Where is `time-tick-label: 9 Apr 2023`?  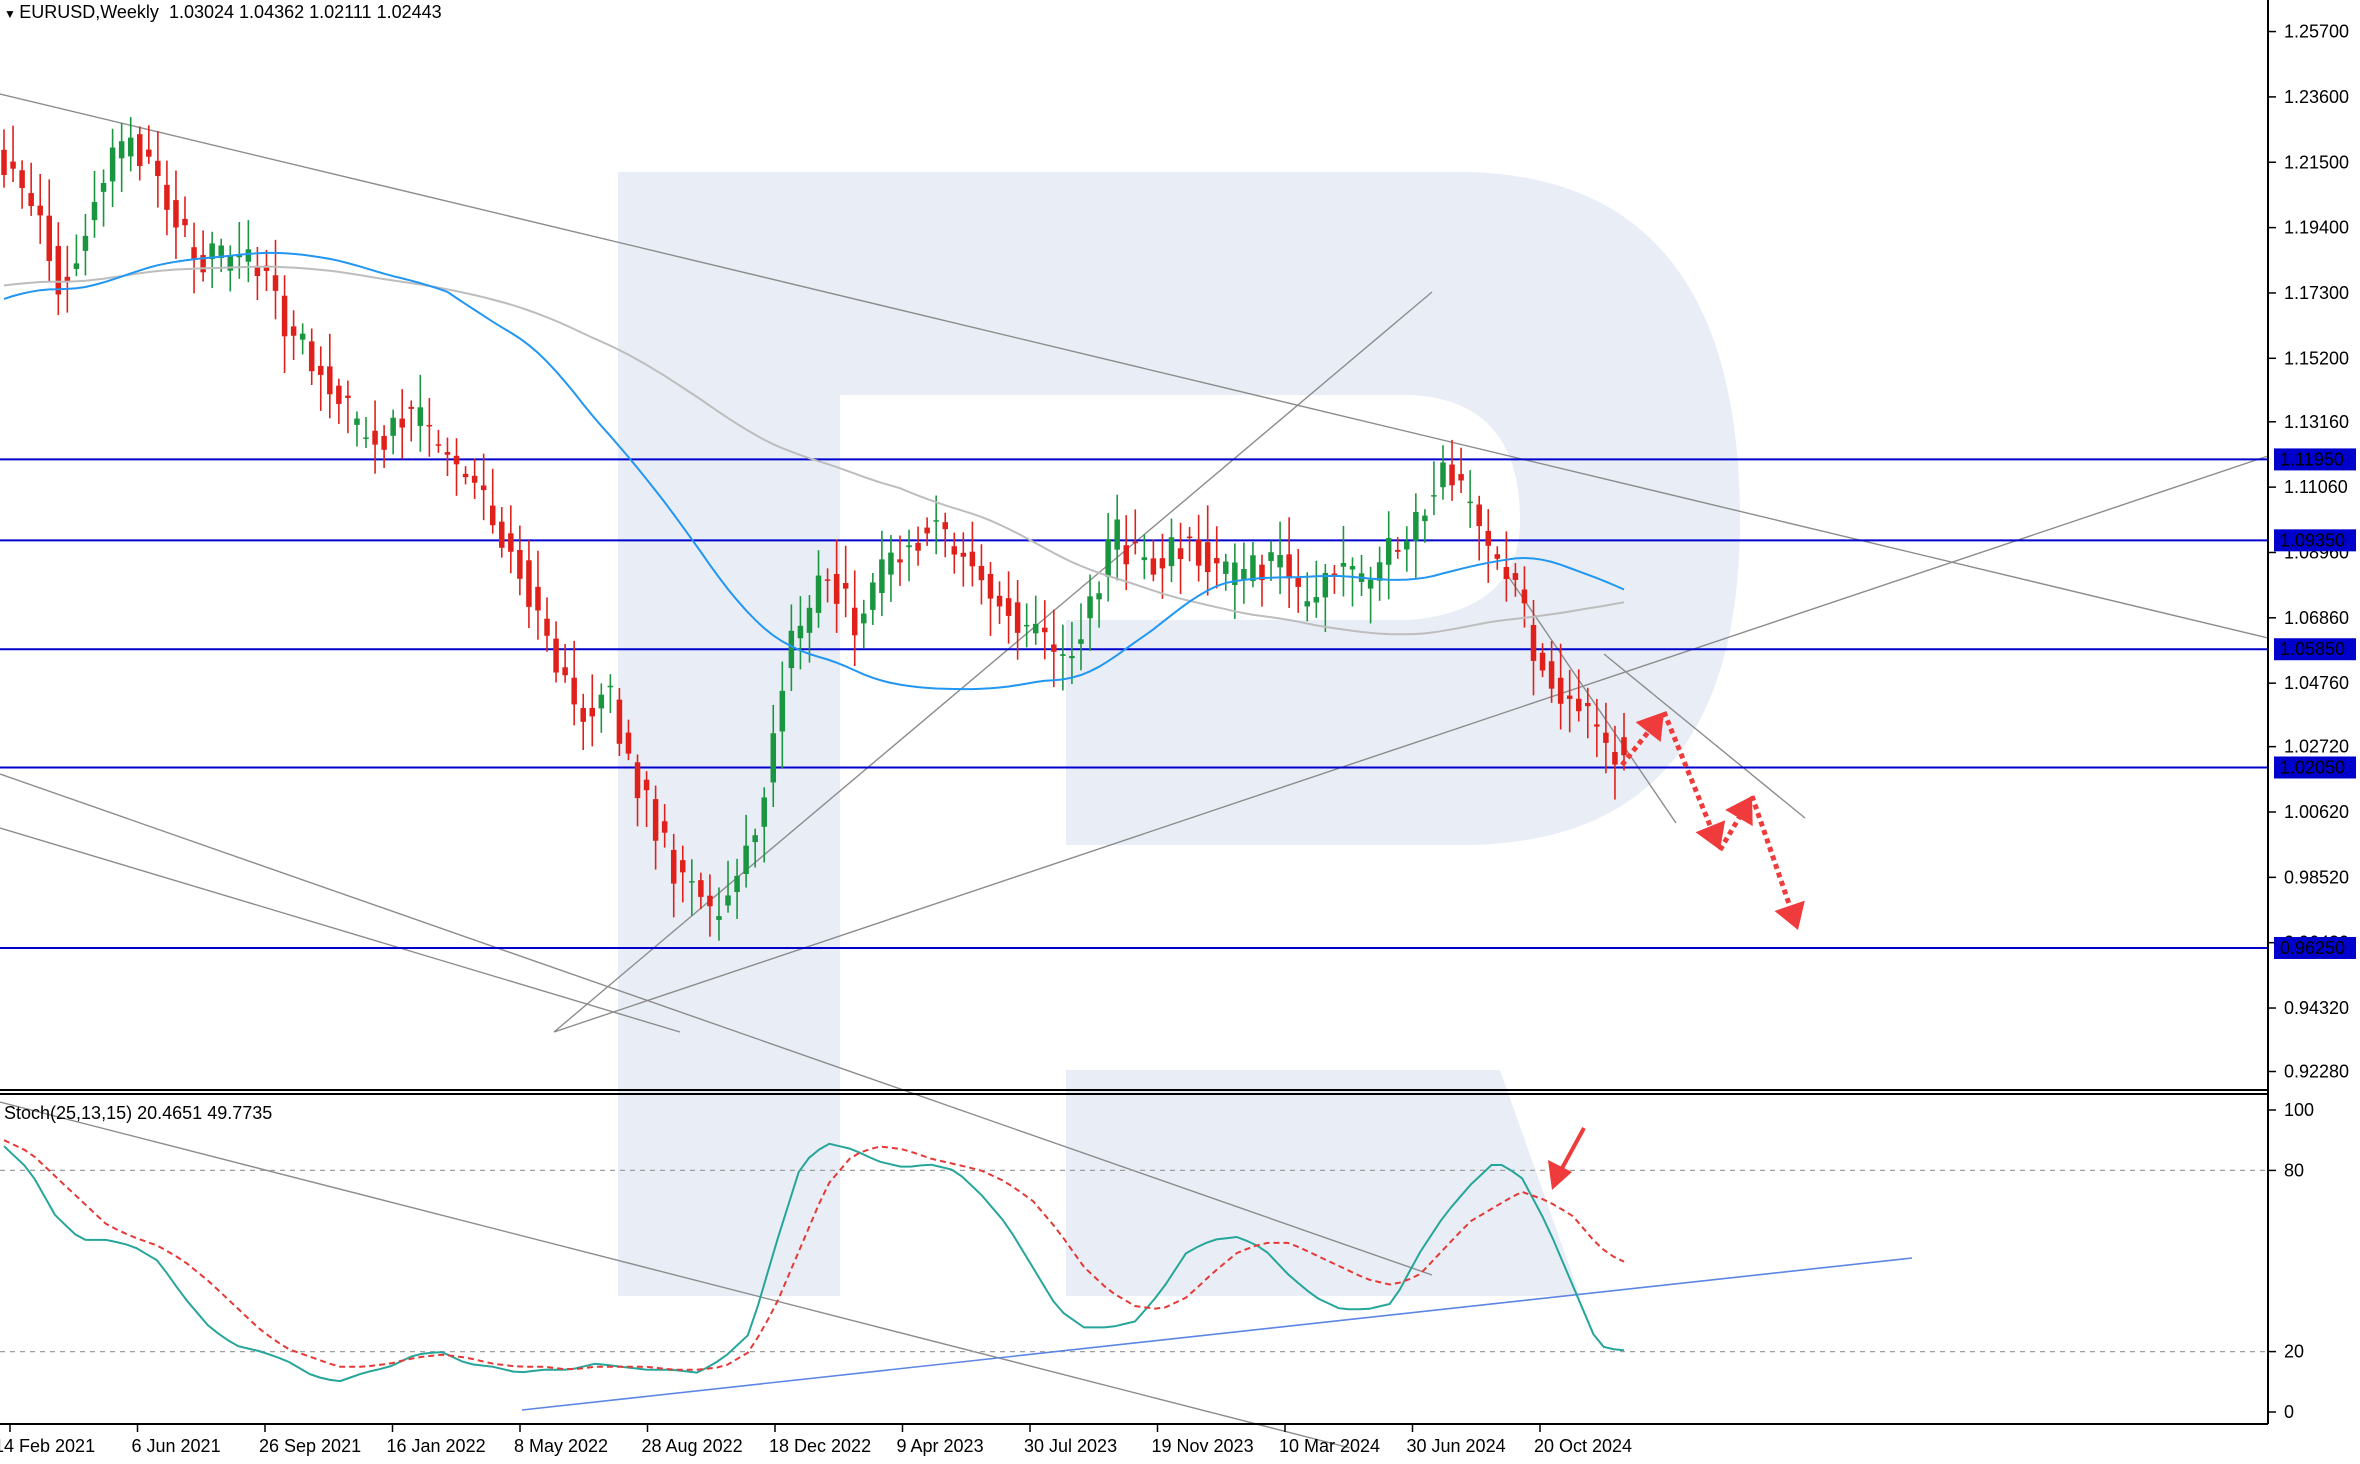 time-tick-label: 9 Apr 2023 is located at coordinates (940, 1446).